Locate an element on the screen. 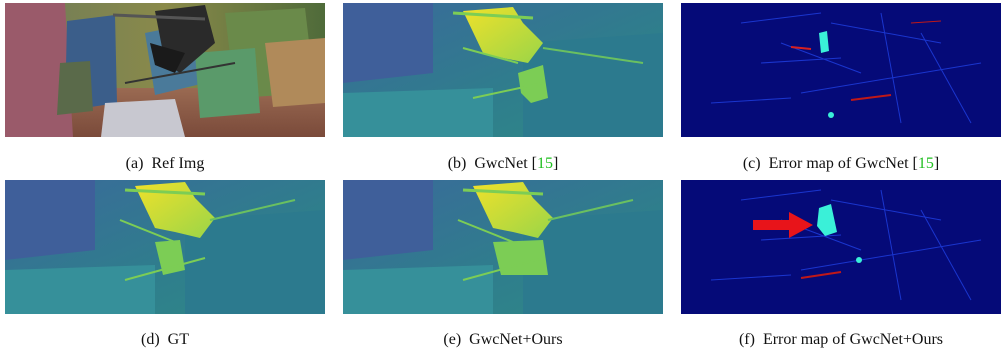  ref-image is located at coordinates (165, 70).